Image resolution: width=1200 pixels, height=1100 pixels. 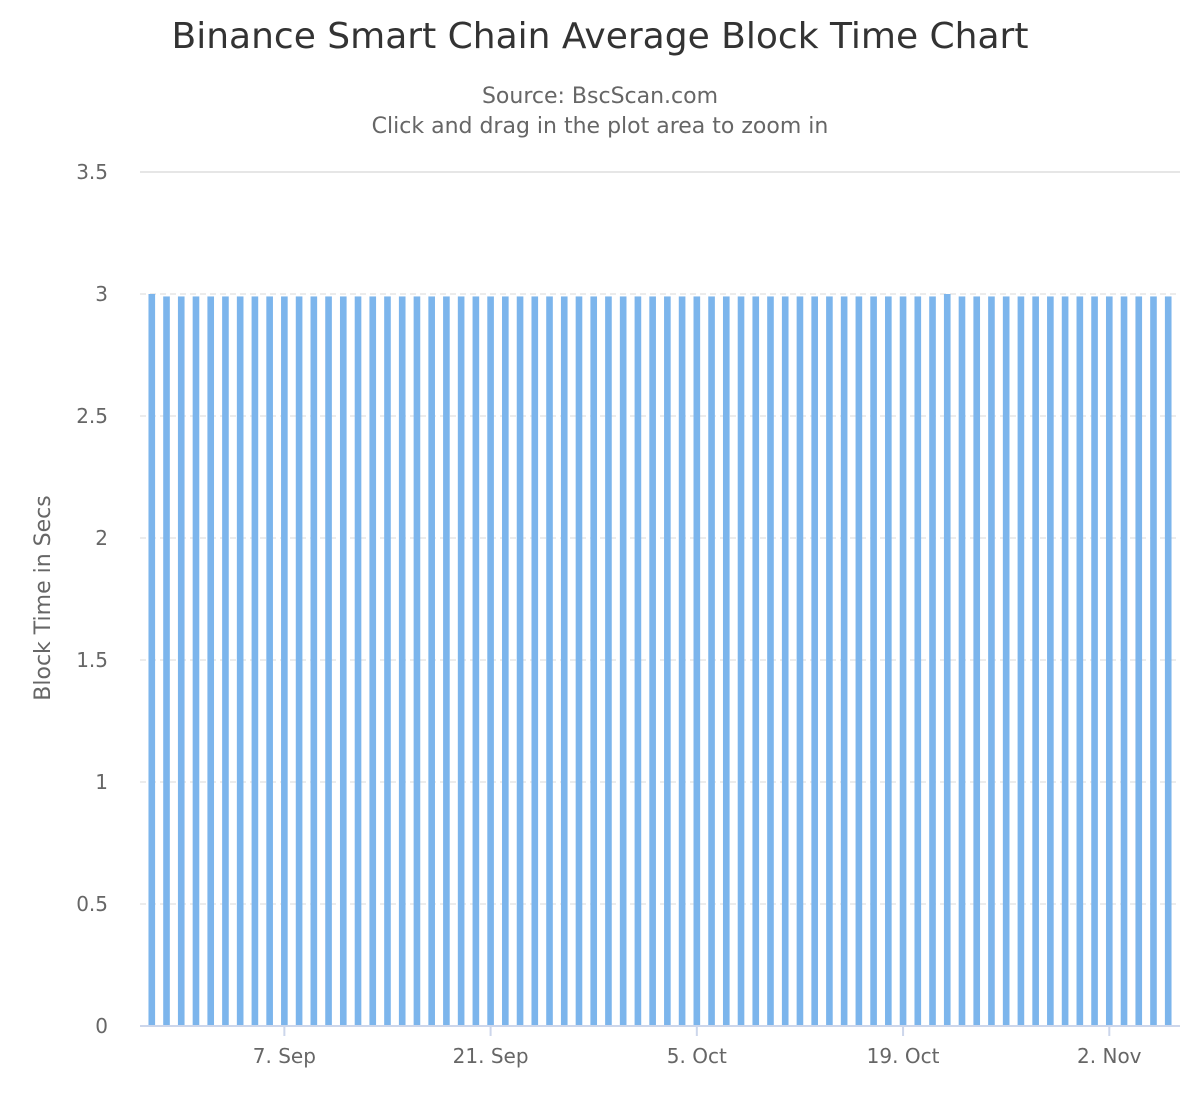 I want to click on y-tick-label: 0.5, so click(x=92, y=904).